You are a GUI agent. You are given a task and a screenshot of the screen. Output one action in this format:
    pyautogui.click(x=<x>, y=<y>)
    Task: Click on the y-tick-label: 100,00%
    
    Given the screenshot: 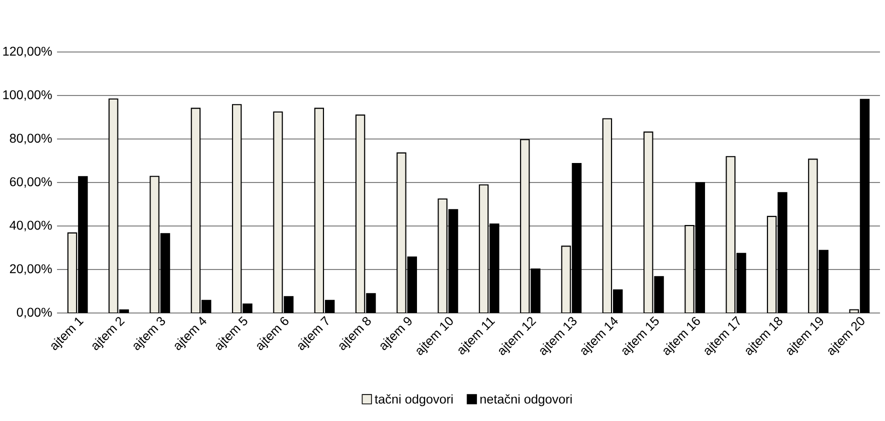 What is the action you would take?
    pyautogui.click(x=27, y=95)
    